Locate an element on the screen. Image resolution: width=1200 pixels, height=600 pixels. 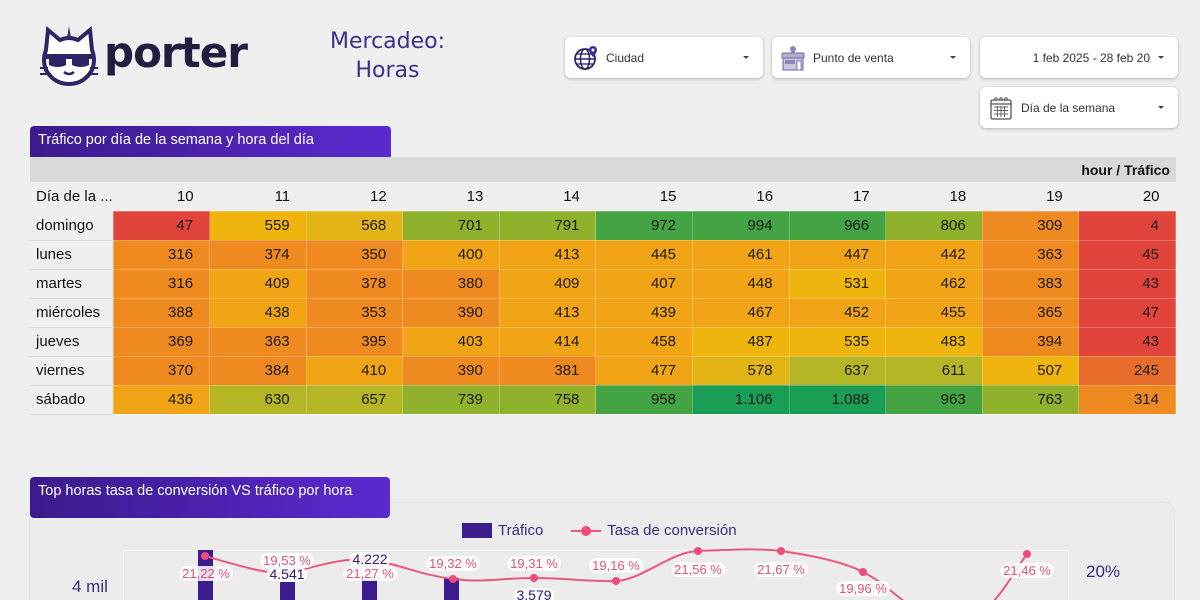
ciudad-filter-label: Ciudad is located at coordinates (625, 57).